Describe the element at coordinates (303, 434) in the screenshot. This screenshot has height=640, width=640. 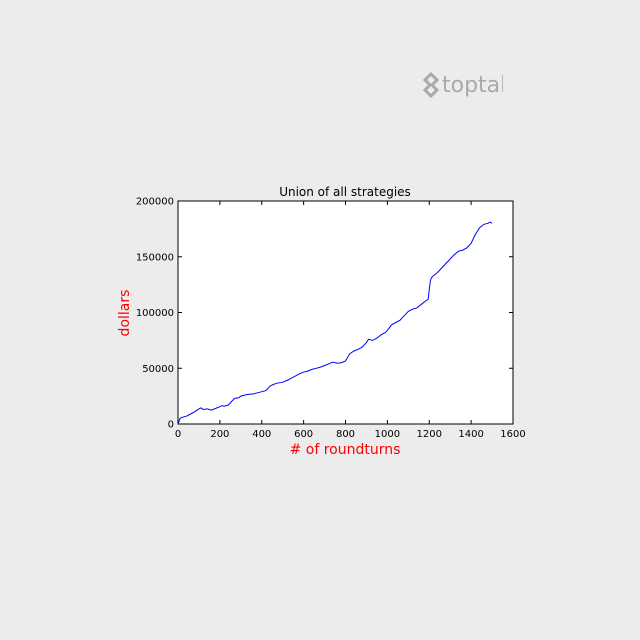
I see `x-tick-label: 600` at that location.